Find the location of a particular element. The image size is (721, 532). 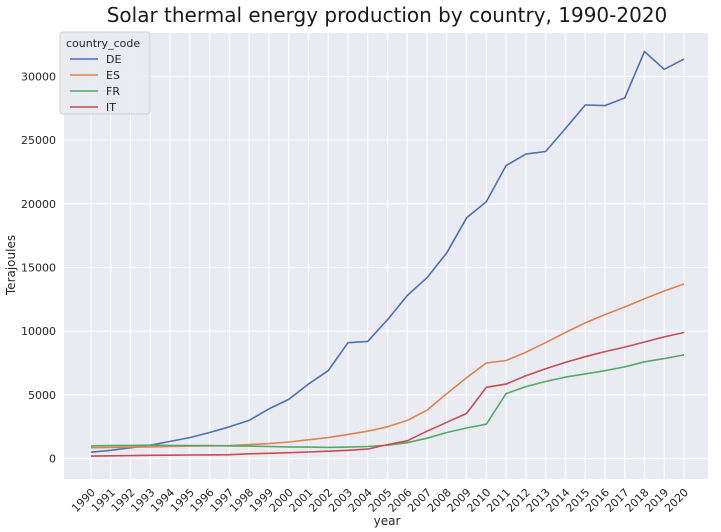

legend-label-de: DE is located at coordinates (113, 59).